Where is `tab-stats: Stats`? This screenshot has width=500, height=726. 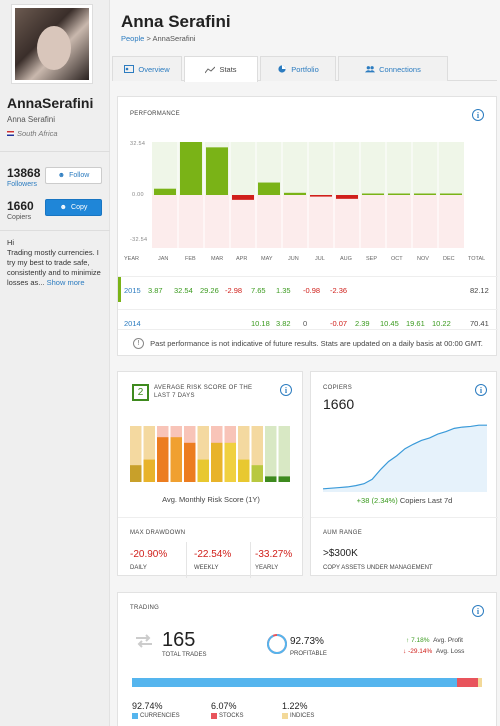 tab-stats: Stats is located at coordinates (221, 69).